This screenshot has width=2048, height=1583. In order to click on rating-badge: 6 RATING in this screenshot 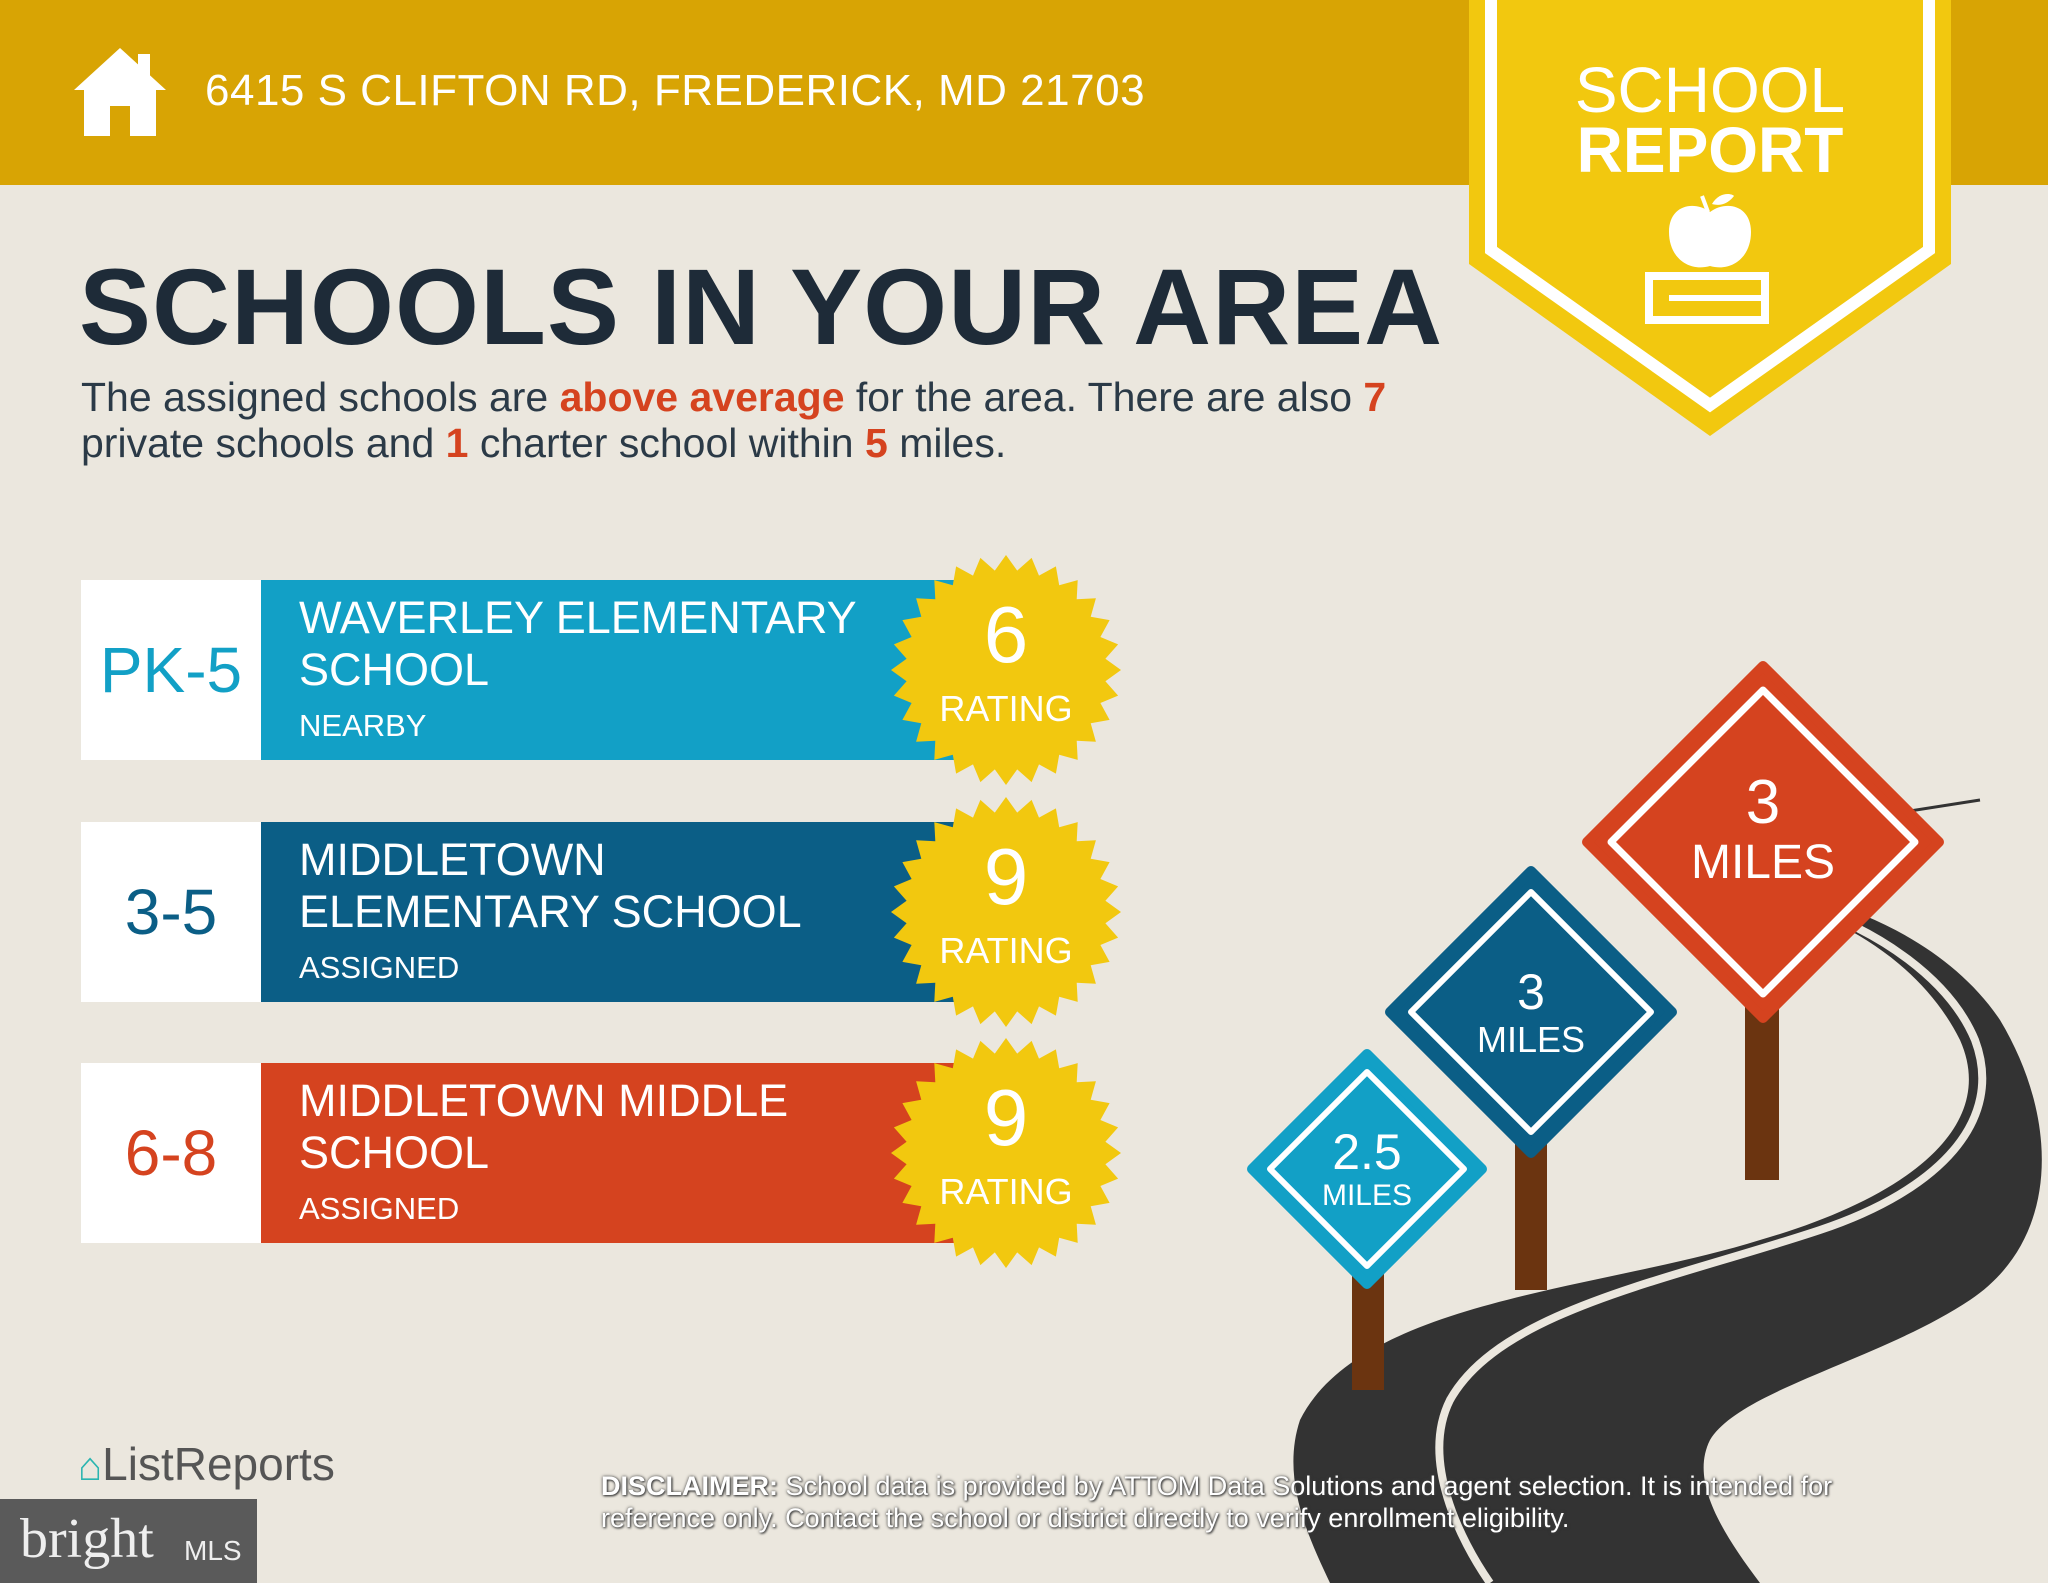, I will do `click(1006, 670)`.